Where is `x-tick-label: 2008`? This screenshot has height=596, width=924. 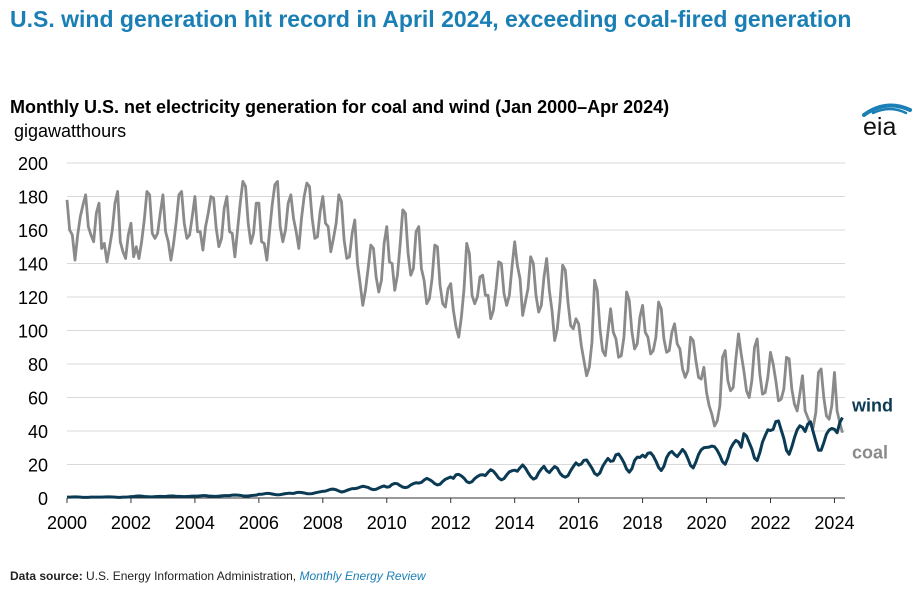 x-tick-label: 2008 is located at coordinates (323, 523).